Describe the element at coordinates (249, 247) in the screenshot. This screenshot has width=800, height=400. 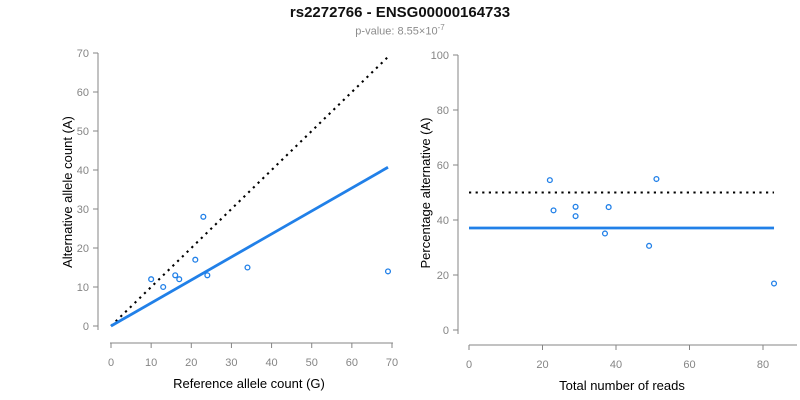
I see `fit-line` at that location.